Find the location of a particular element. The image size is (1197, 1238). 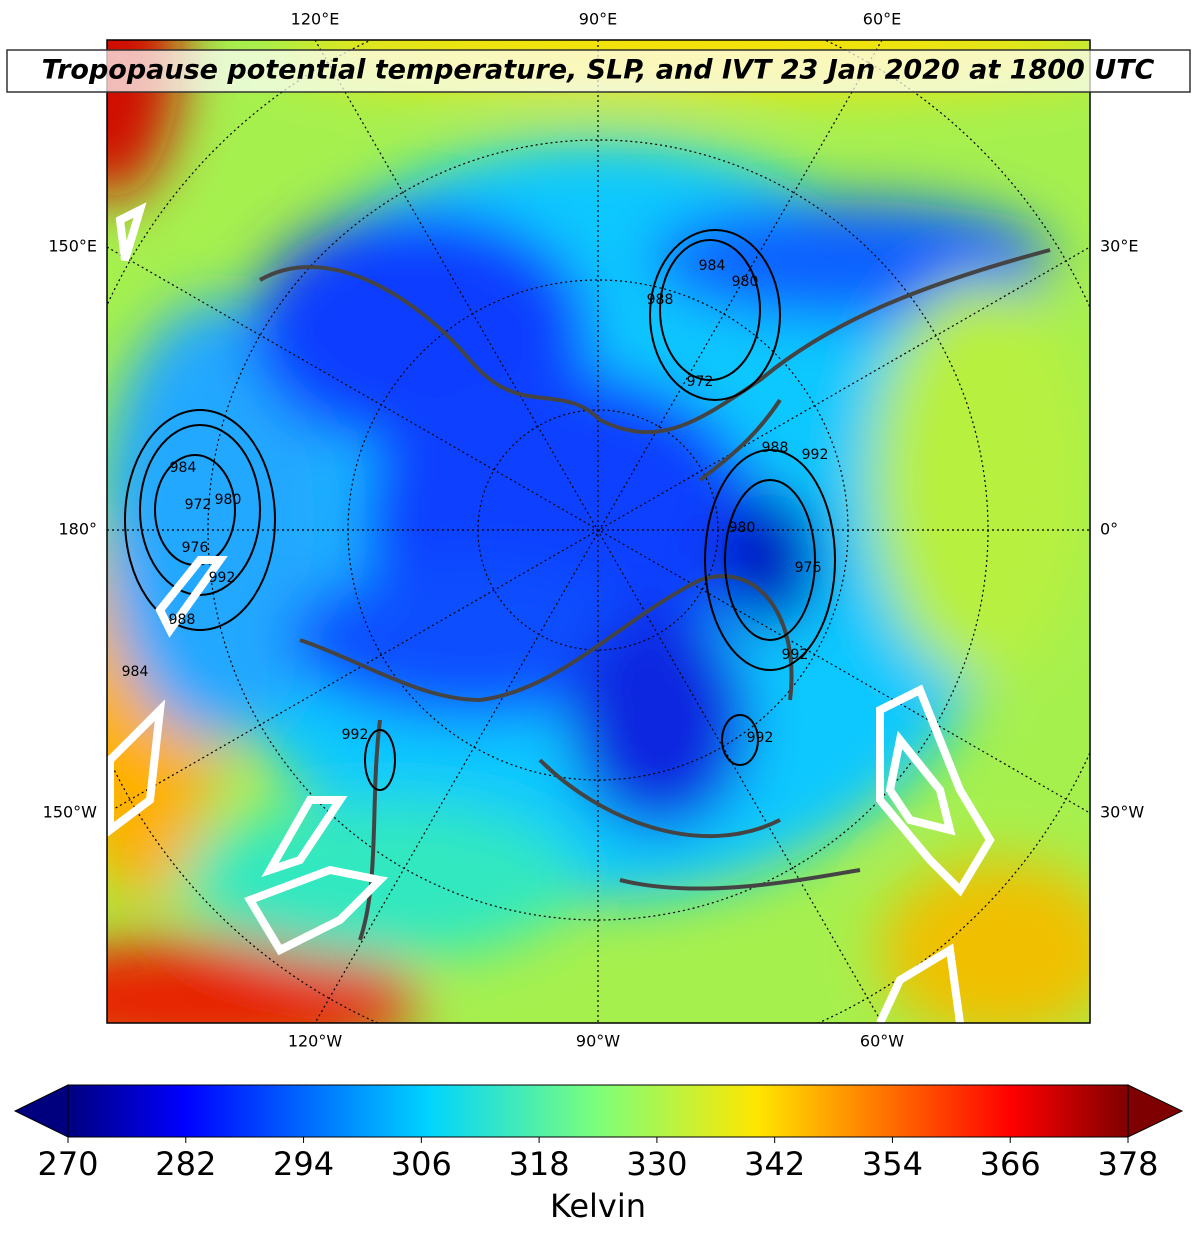

colorbar-label: Kelvin is located at coordinates (598, 1206).